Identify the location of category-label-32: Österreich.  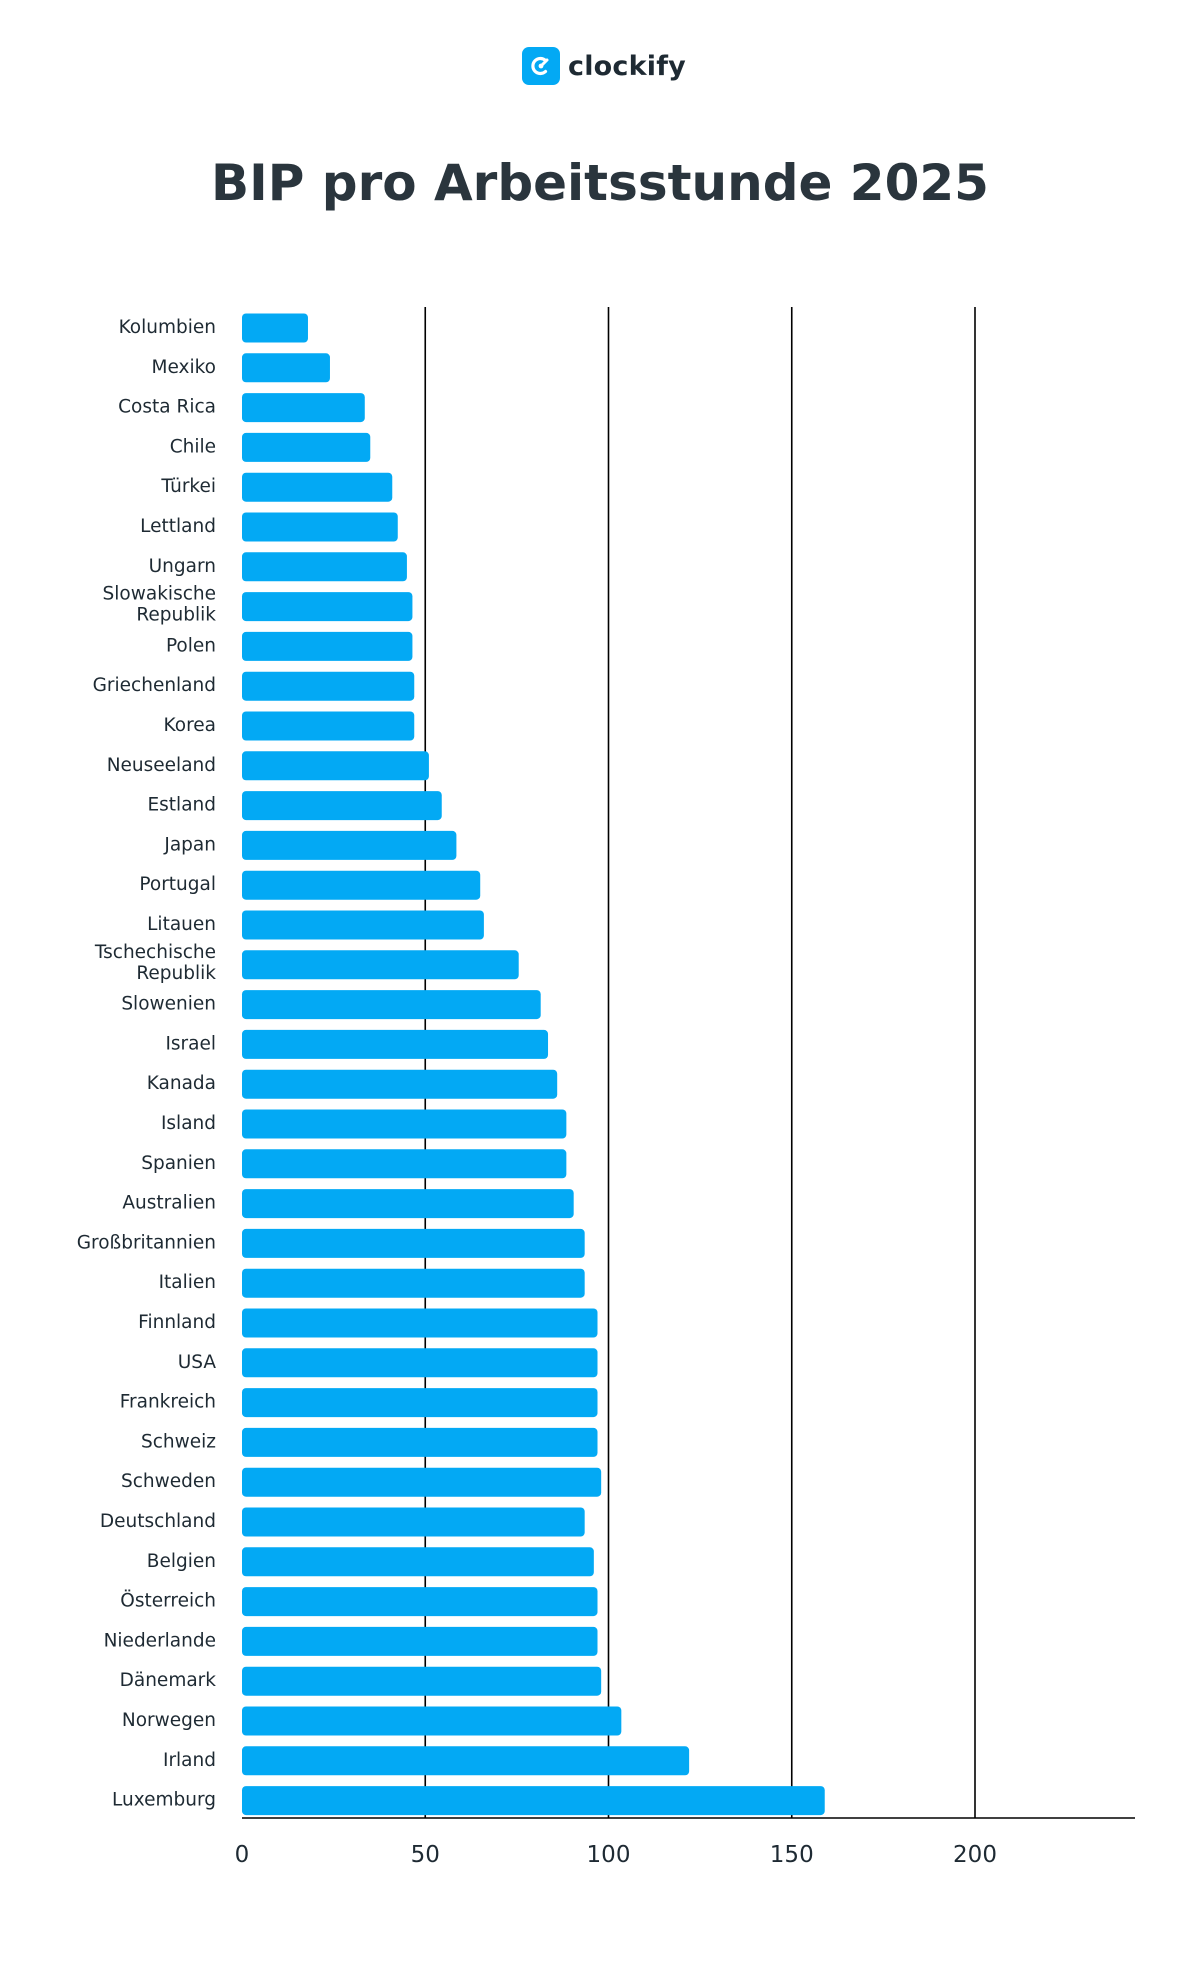
(168, 1601).